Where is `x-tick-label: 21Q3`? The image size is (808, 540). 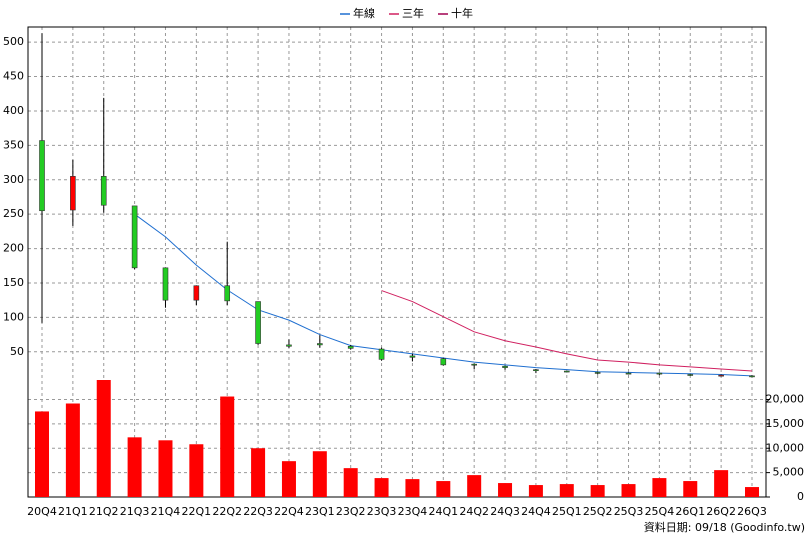 x-tick-label: 21Q3 is located at coordinates (135, 511).